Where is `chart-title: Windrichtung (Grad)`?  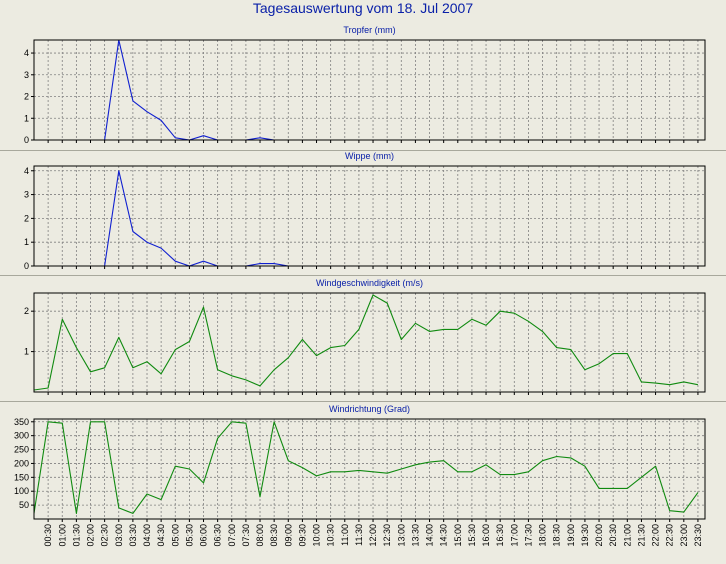
chart-title: Windrichtung (Grad) is located at coordinates (369, 409).